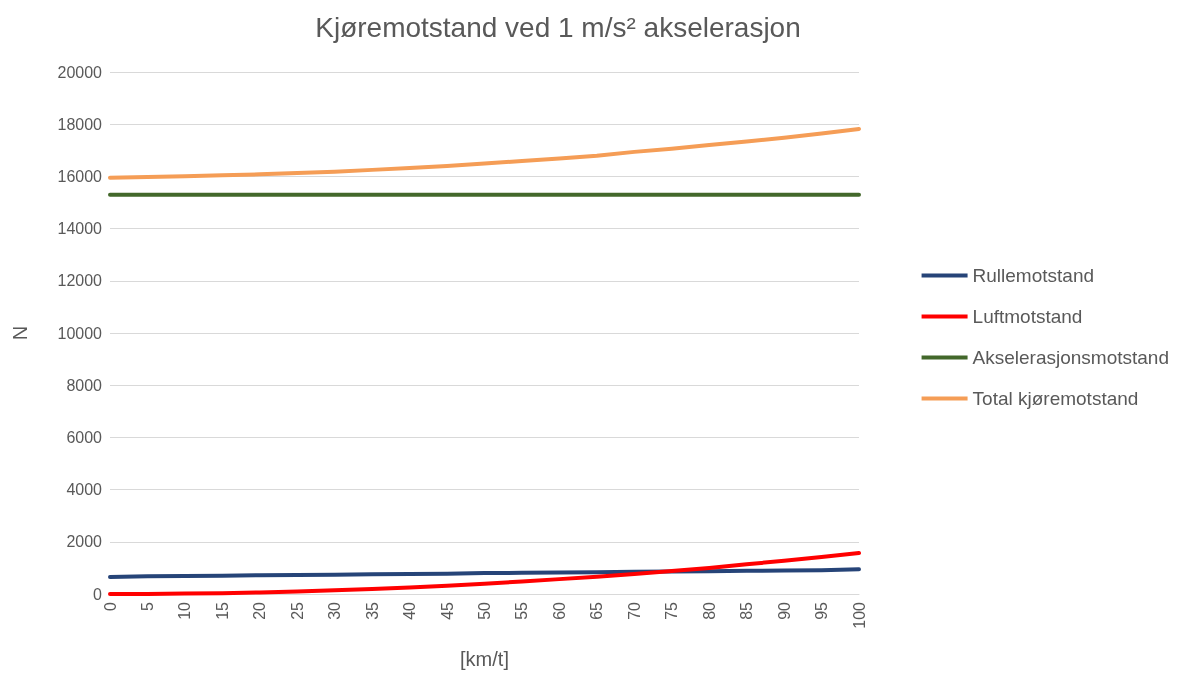  Describe the element at coordinates (522, 610) in the screenshot. I see `x-tick-label: 55` at that location.